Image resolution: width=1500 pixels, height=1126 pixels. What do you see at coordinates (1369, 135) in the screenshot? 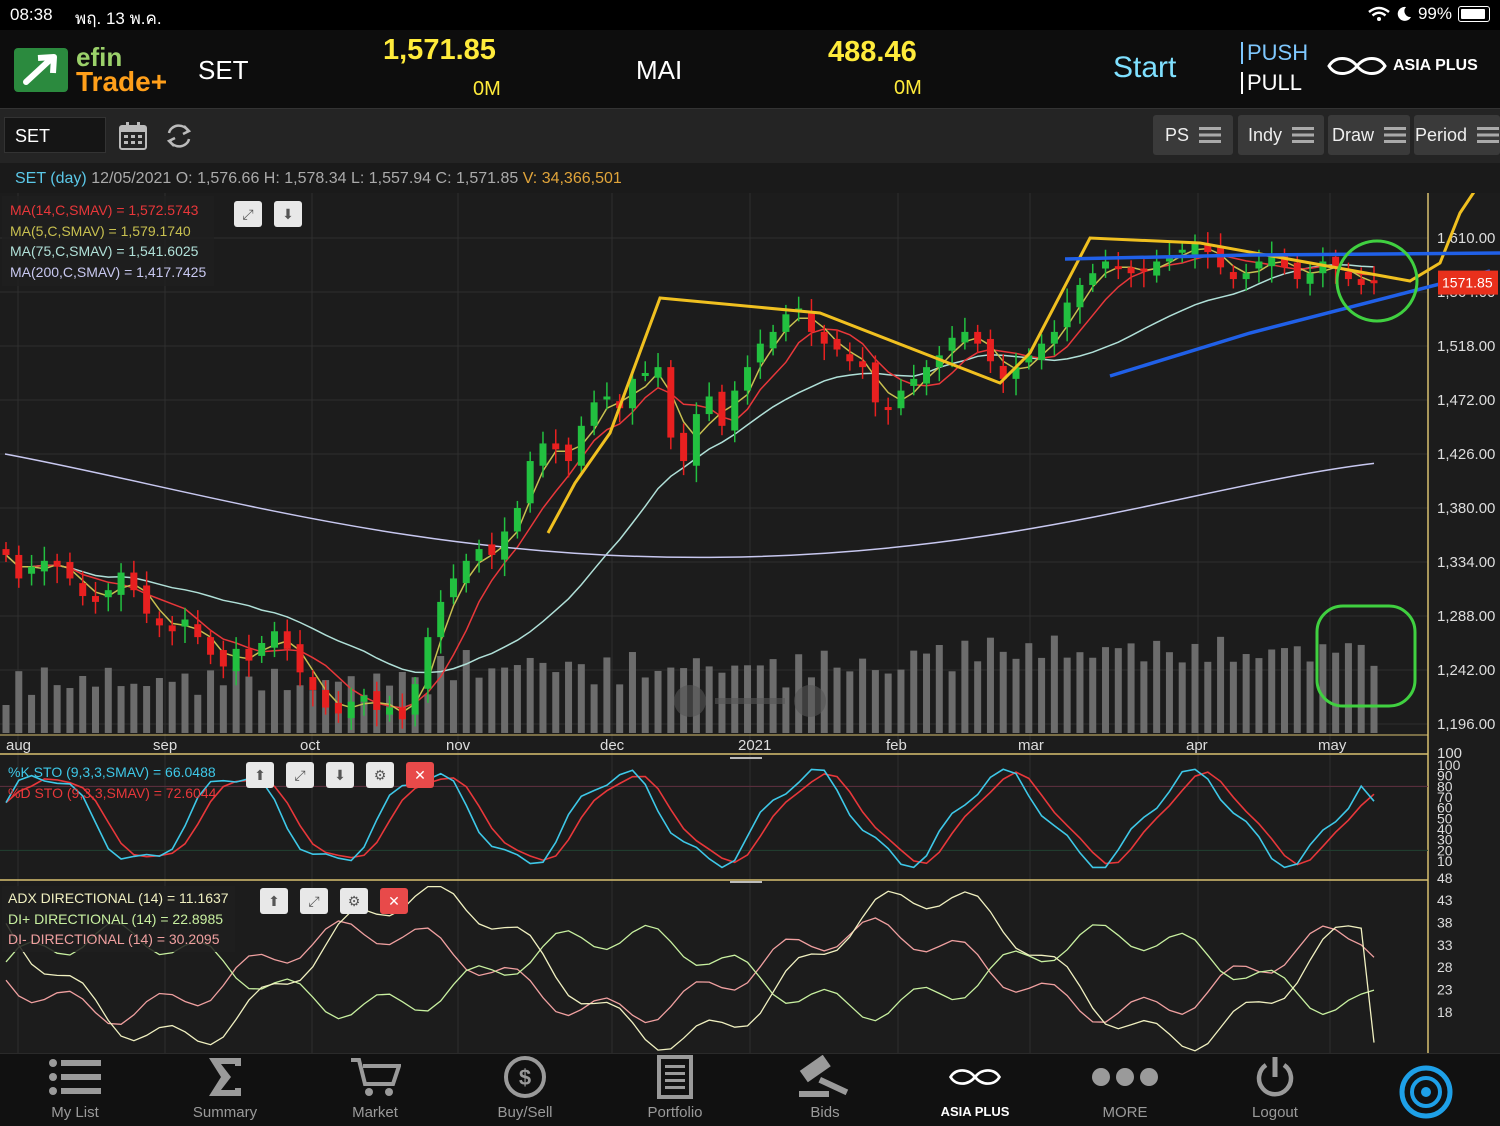
I see `draw-button: Draw` at bounding box center [1369, 135].